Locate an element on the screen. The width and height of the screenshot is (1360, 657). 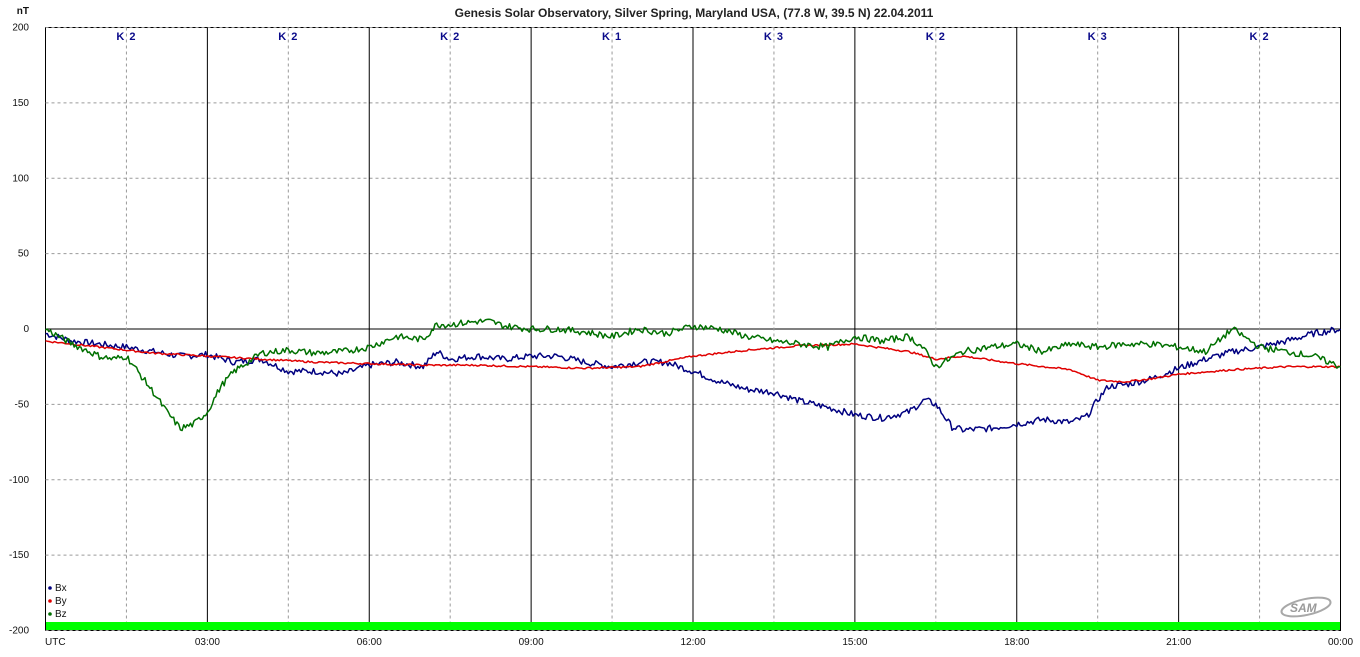
status-bar is located at coordinates (693, 626).